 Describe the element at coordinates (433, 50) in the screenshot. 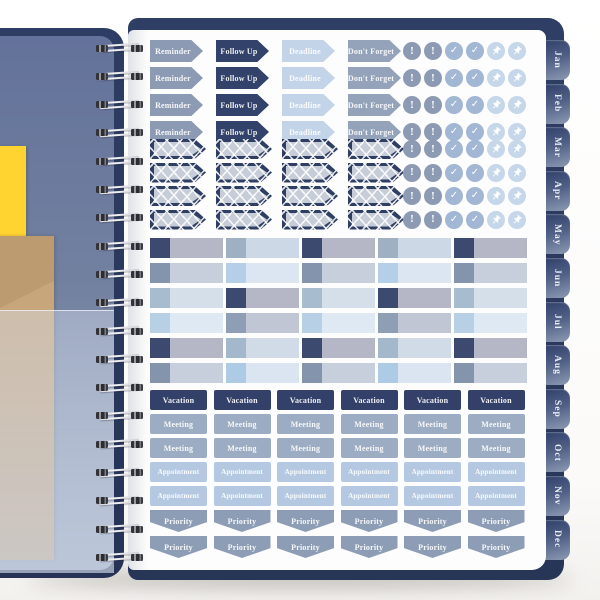

I see `exclamation-icon: !` at that location.